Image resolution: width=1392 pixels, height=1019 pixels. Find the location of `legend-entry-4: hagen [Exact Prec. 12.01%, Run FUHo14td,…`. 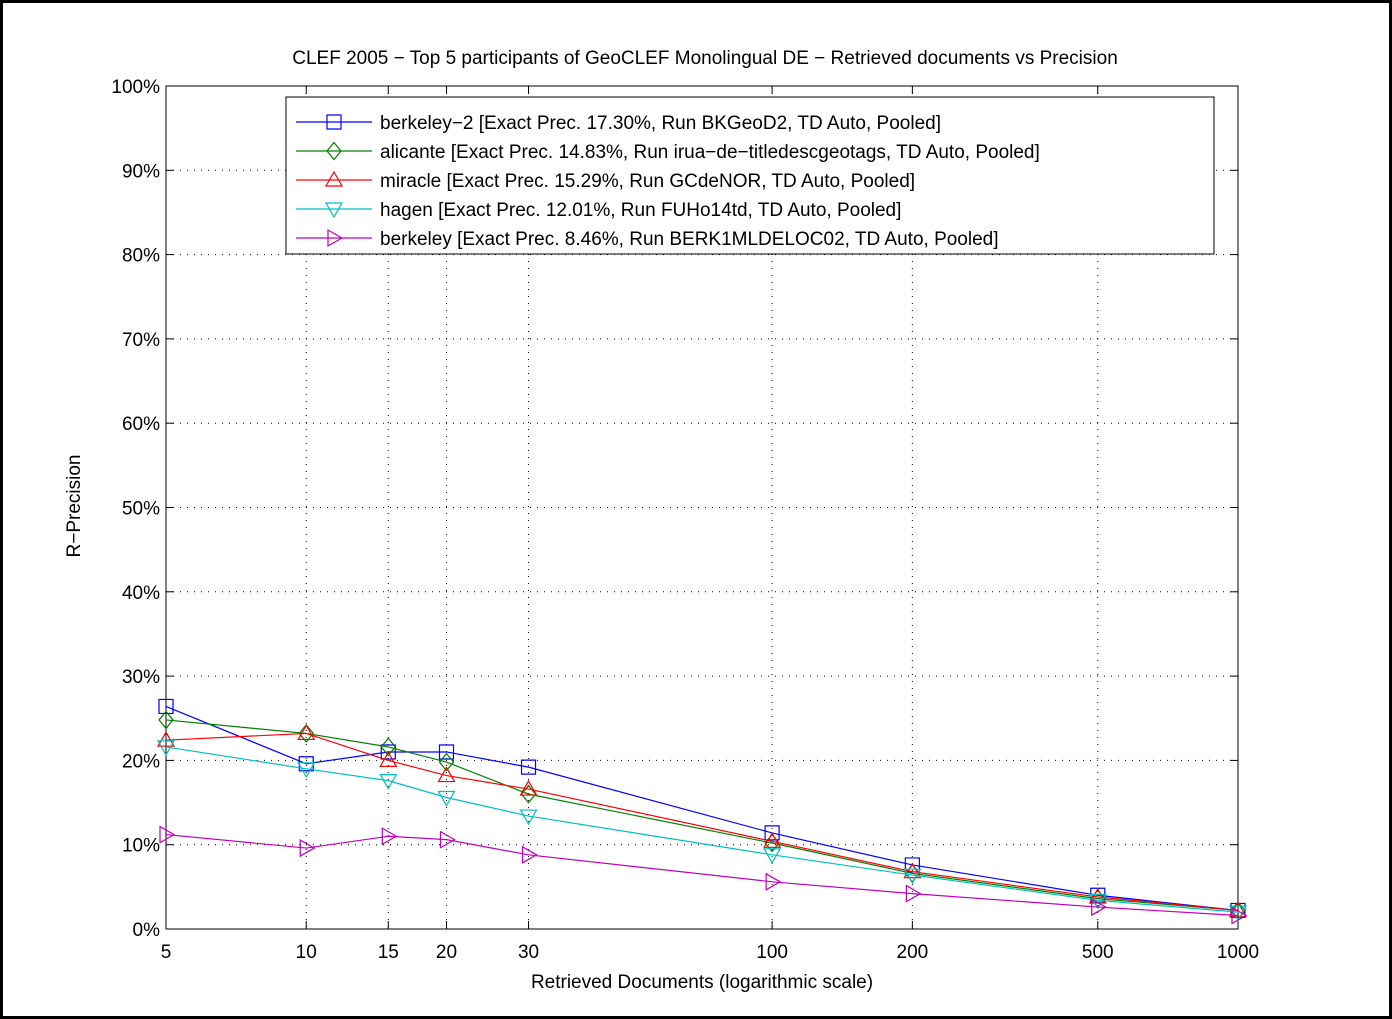

legend-entry-4: hagen [Exact Prec. 12.01%, Run FUHo14td,… is located at coordinates (640, 210).